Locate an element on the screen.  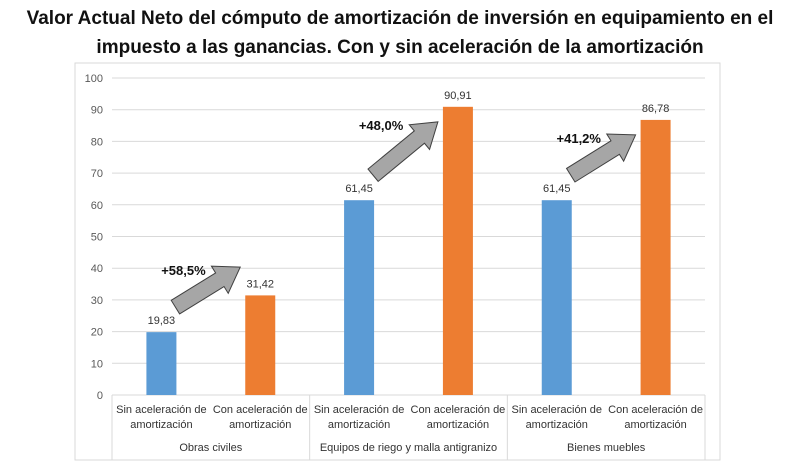
y-tick-label: 70 is located at coordinates (97, 174).